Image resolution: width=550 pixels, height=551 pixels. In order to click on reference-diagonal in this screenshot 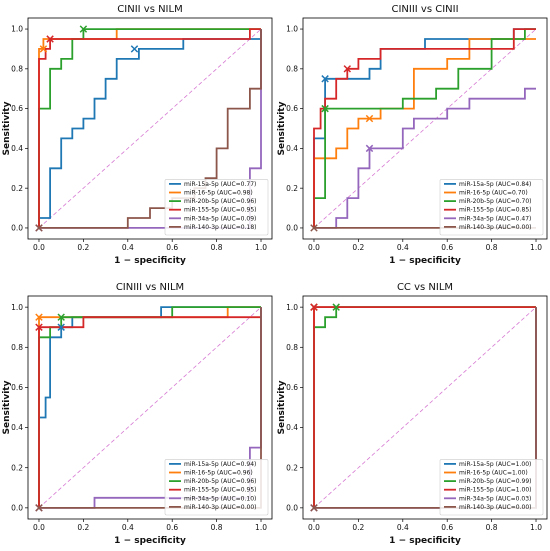, I will do `click(150, 128)`.